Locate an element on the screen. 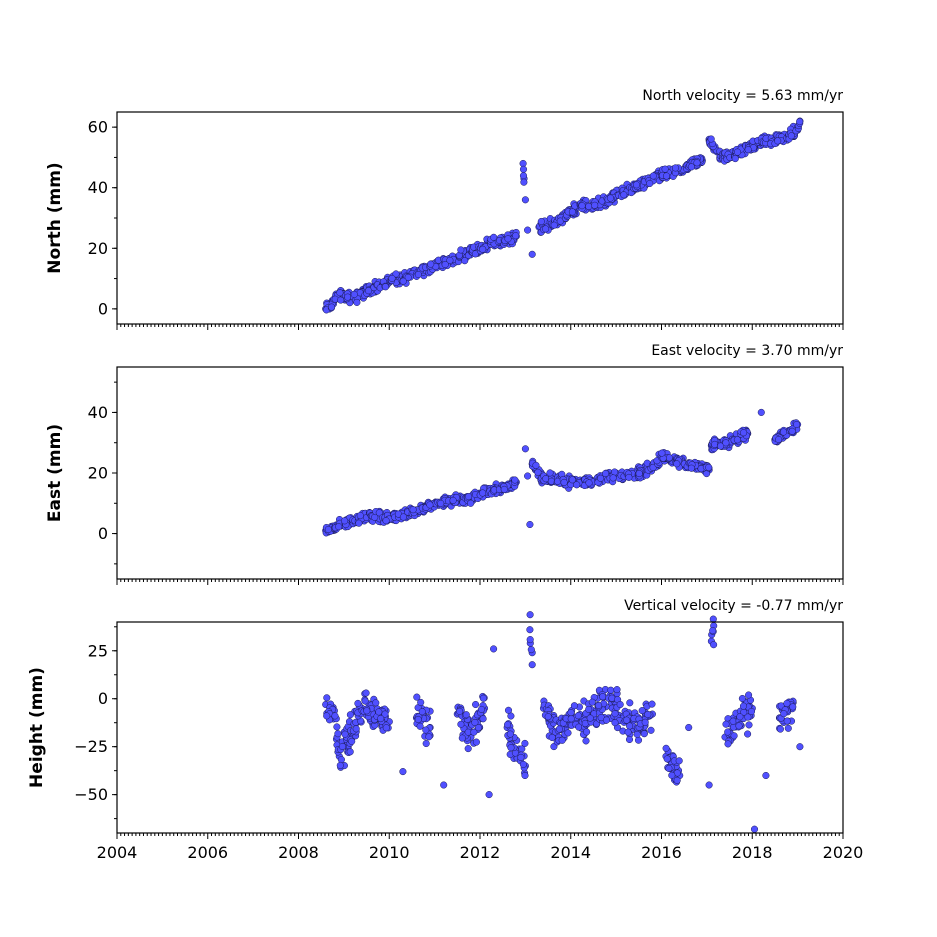 This screenshot has height=937, width=937. x-tick-label: 2018 is located at coordinates (752, 852).